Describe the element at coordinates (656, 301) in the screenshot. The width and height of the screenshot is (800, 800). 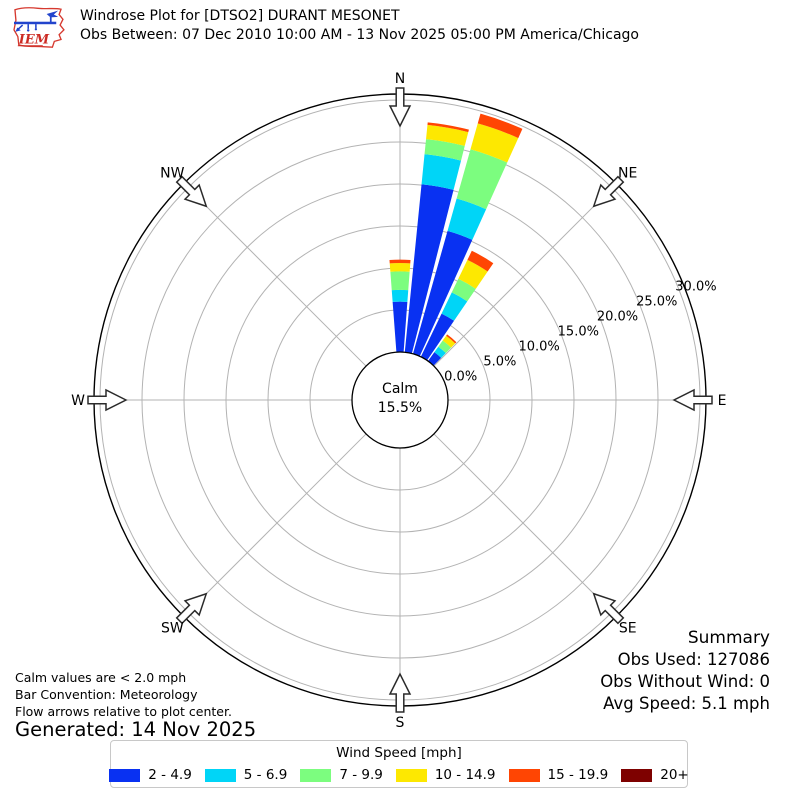
I see `ring-label: 25.0%` at that location.